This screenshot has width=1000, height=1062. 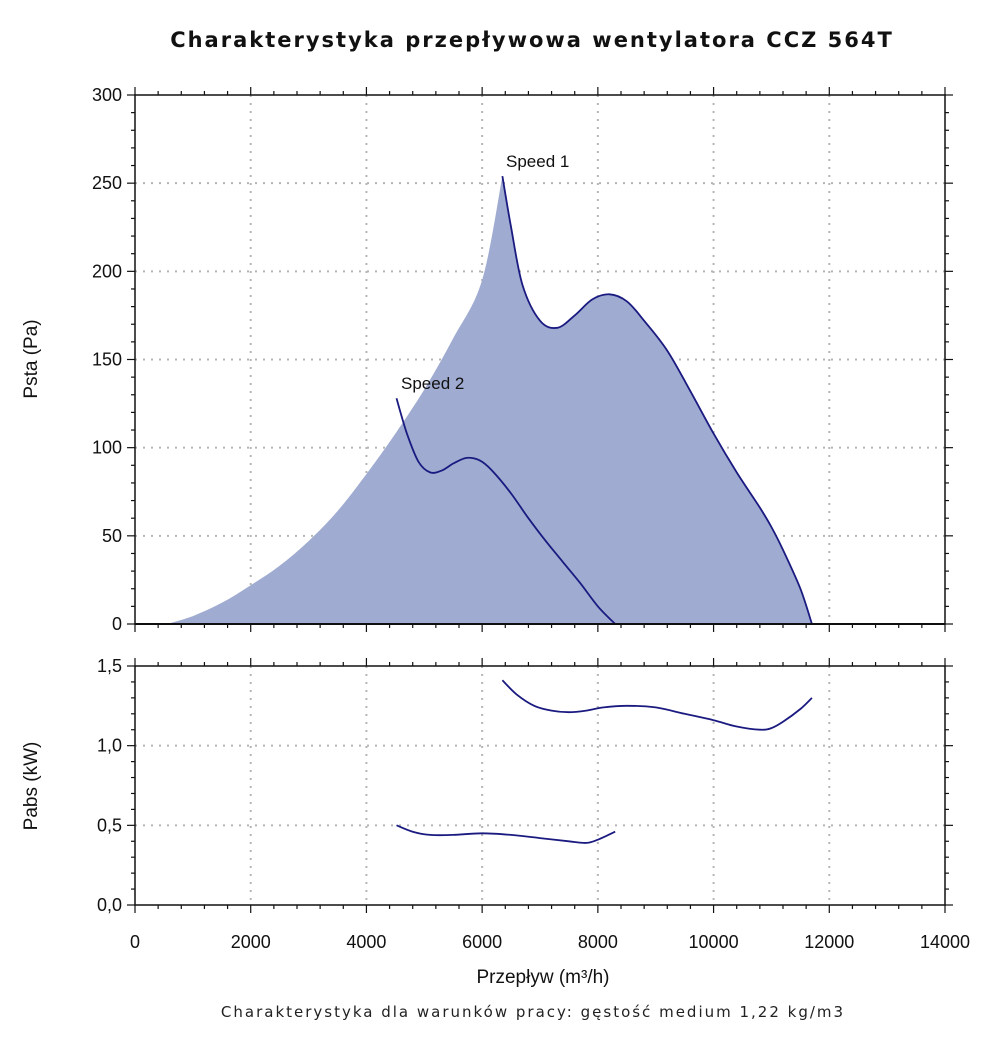 What do you see at coordinates (482, 942) in the screenshot?
I see `x-tick-label: 6000` at bounding box center [482, 942].